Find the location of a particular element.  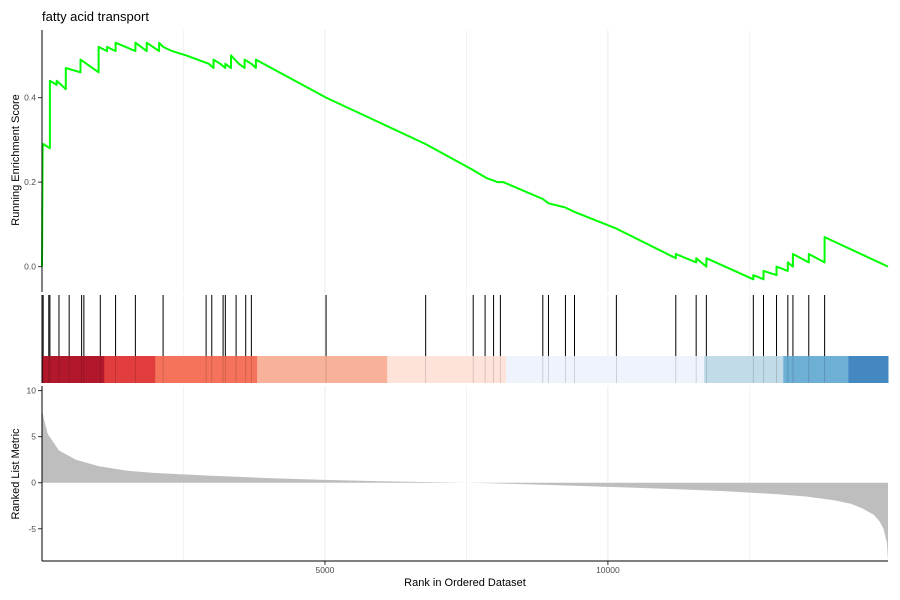

ranked-list-y-axis-title: Ranked List Metric is located at coordinates (16, 474).